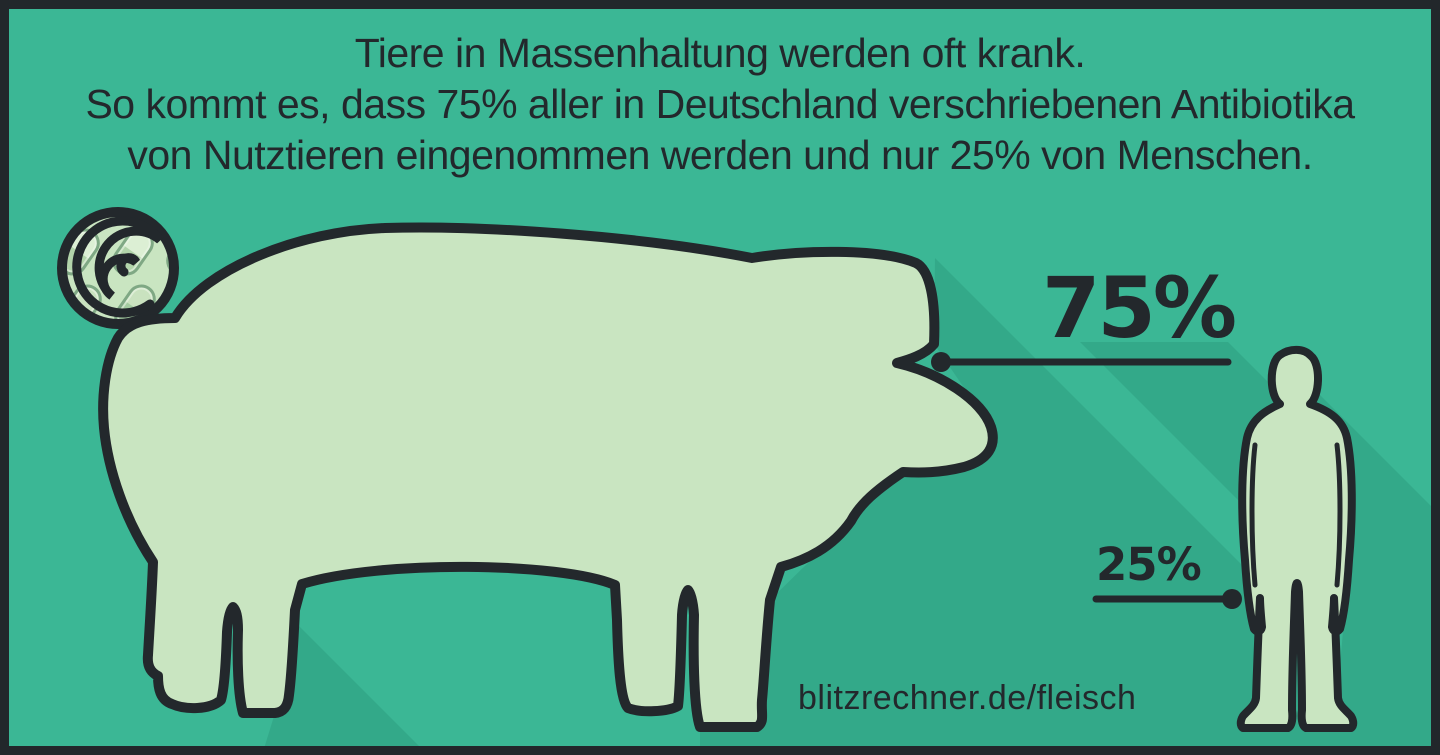  I want to click on human-figure, so click(1297, 540).